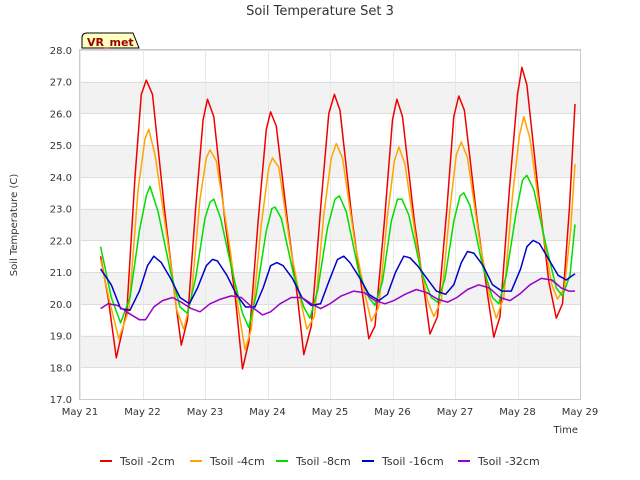 The height and width of the screenshot is (480, 640). What do you see at coordinates (565, 430) in the screenshot?
I see `x-axis-label: Time` at bounding box center [565, 430].